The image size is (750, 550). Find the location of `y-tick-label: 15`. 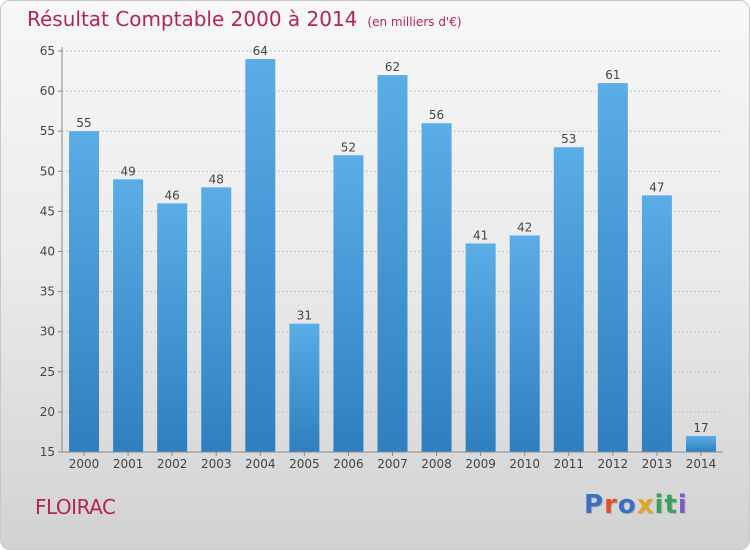

y-tick-label: 15 is located at coordinates (47, 452).